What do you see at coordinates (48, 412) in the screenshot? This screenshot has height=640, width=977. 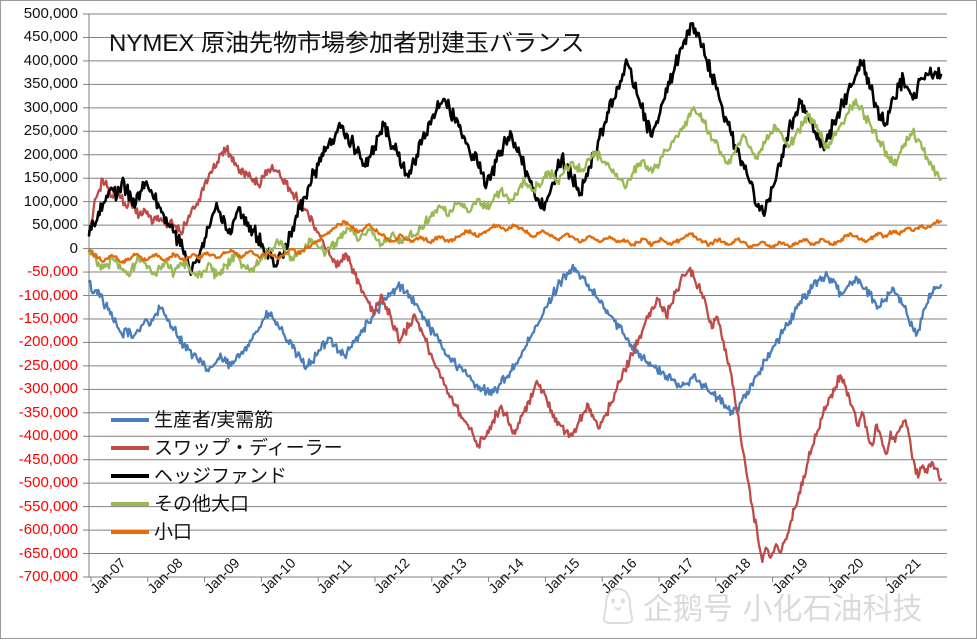 I see `y-axis-tick-label: -350,000` at bounding box center [48, 412].